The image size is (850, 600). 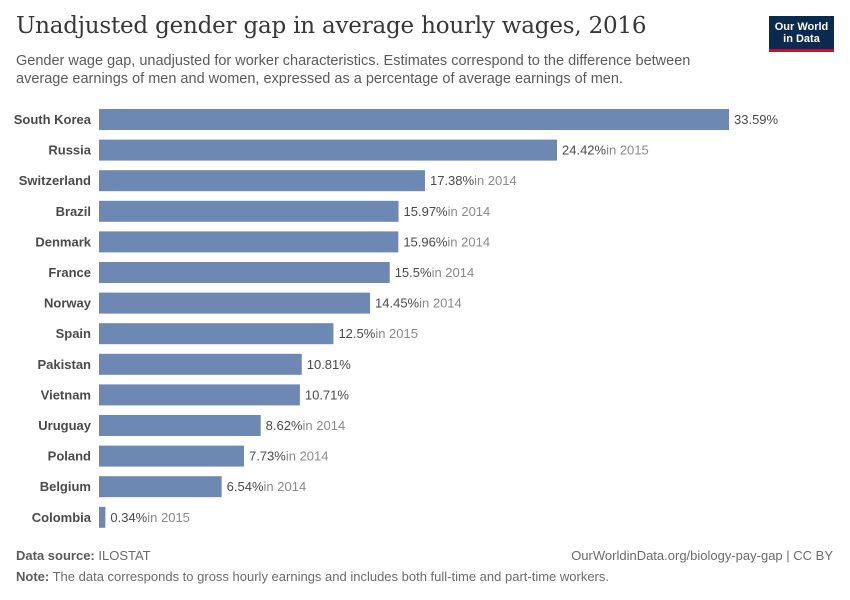 I want to click on category-label-colombia: Colombia, so click(x=62, y=517).